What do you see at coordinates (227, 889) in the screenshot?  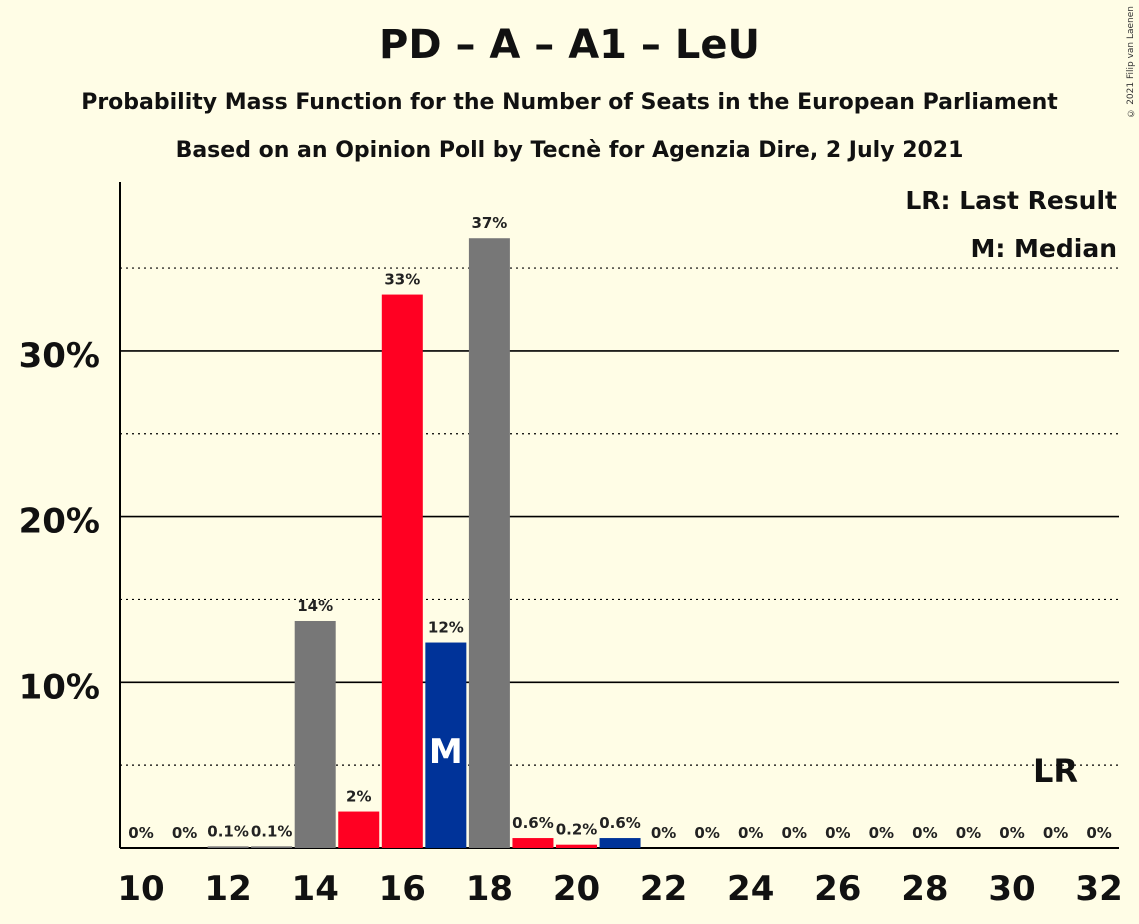 I see `x-tick-label: 12` at bounding box center [227, 889].